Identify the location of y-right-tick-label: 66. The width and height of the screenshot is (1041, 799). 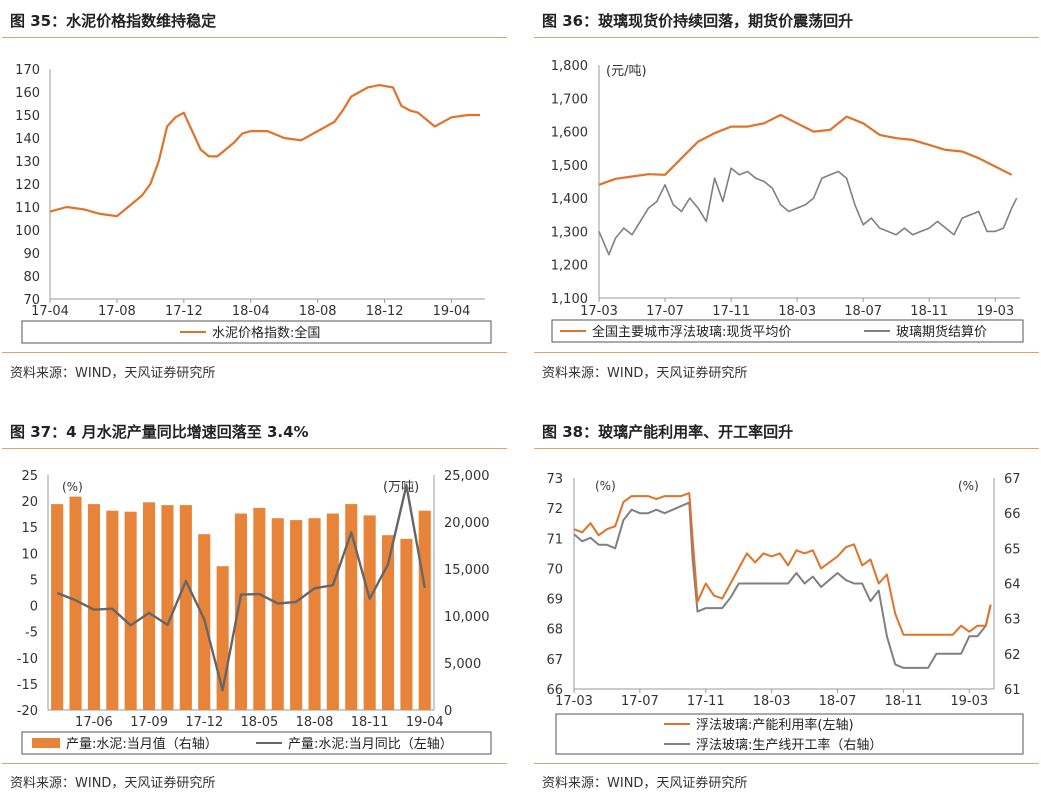
(1012, 514).